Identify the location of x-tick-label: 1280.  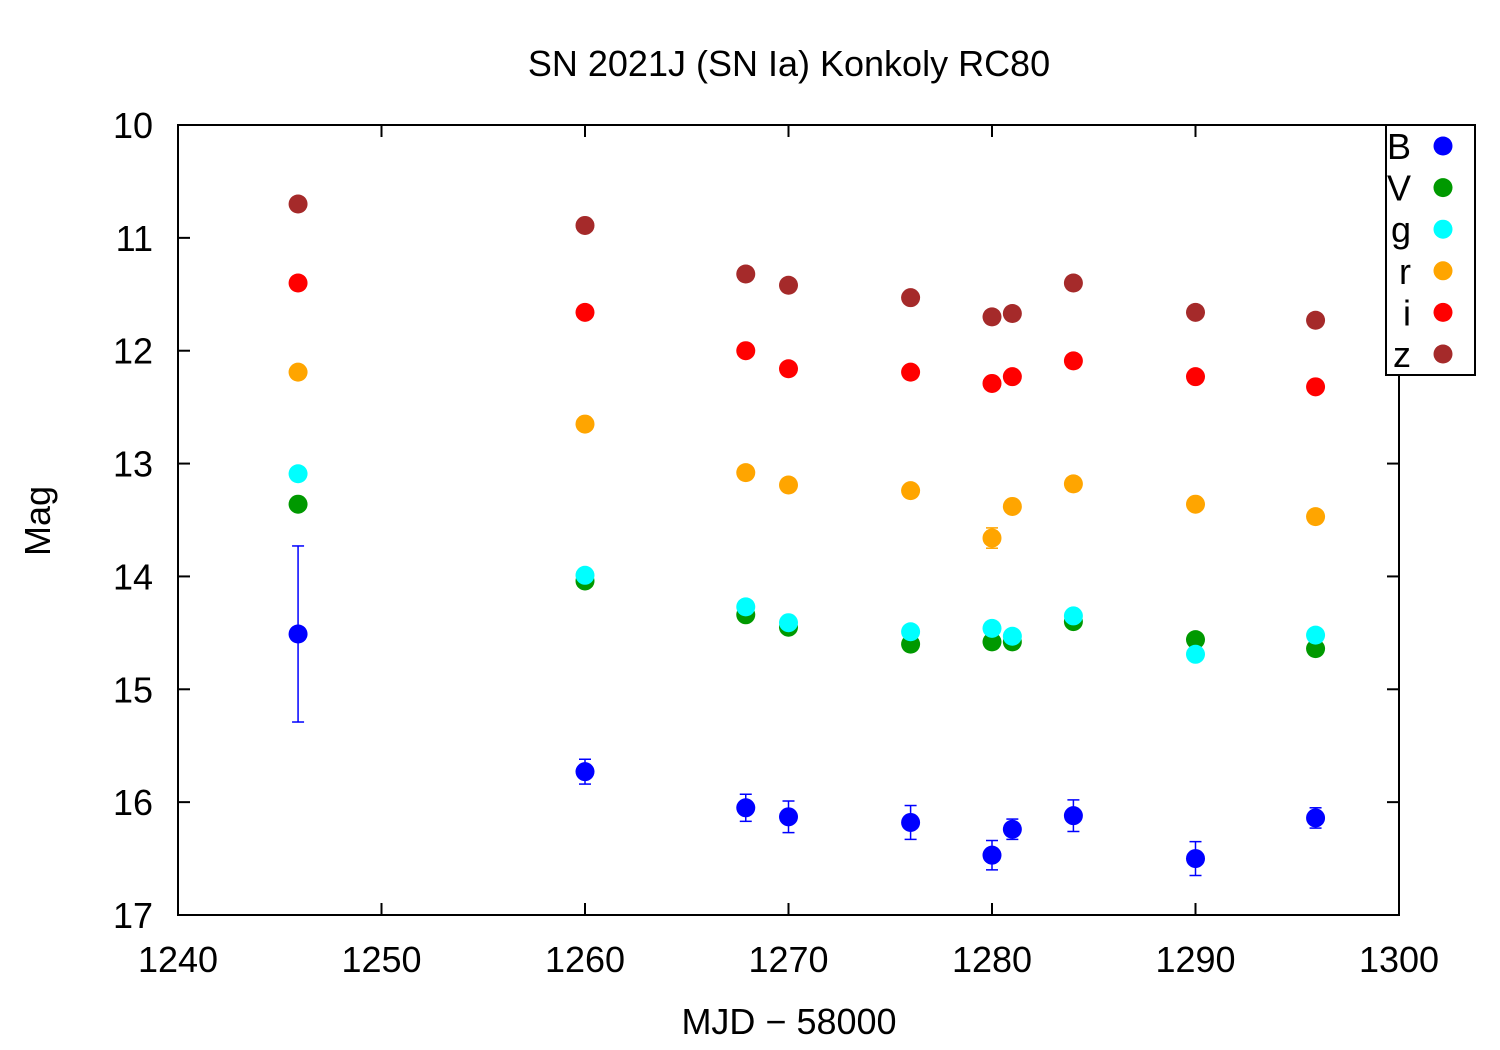
(992, 959).